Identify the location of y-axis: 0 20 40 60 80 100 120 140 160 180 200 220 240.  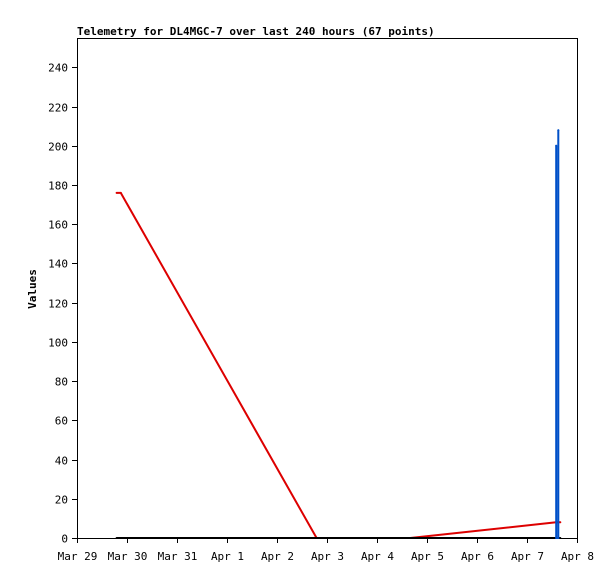
(62, 304).